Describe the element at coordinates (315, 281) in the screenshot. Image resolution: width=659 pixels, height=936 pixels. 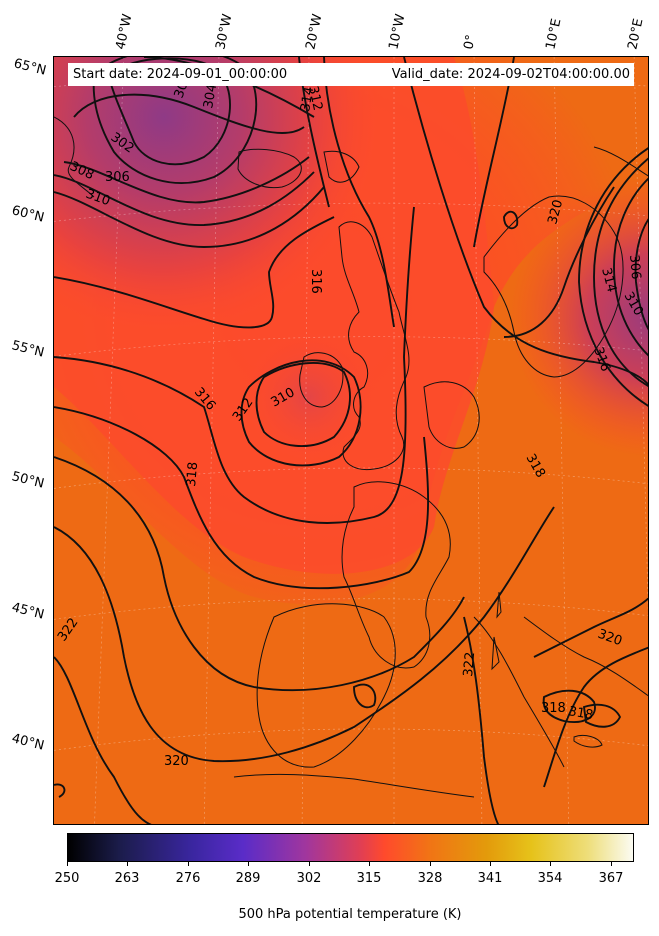
I see `contour-label-316a: 316` at that location.